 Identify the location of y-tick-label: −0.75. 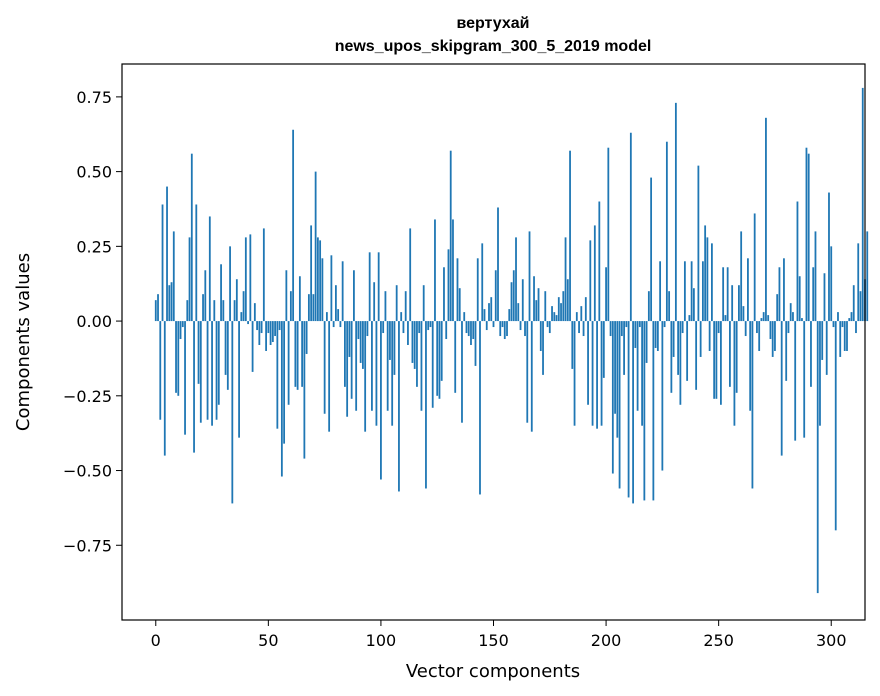
(87, 545).